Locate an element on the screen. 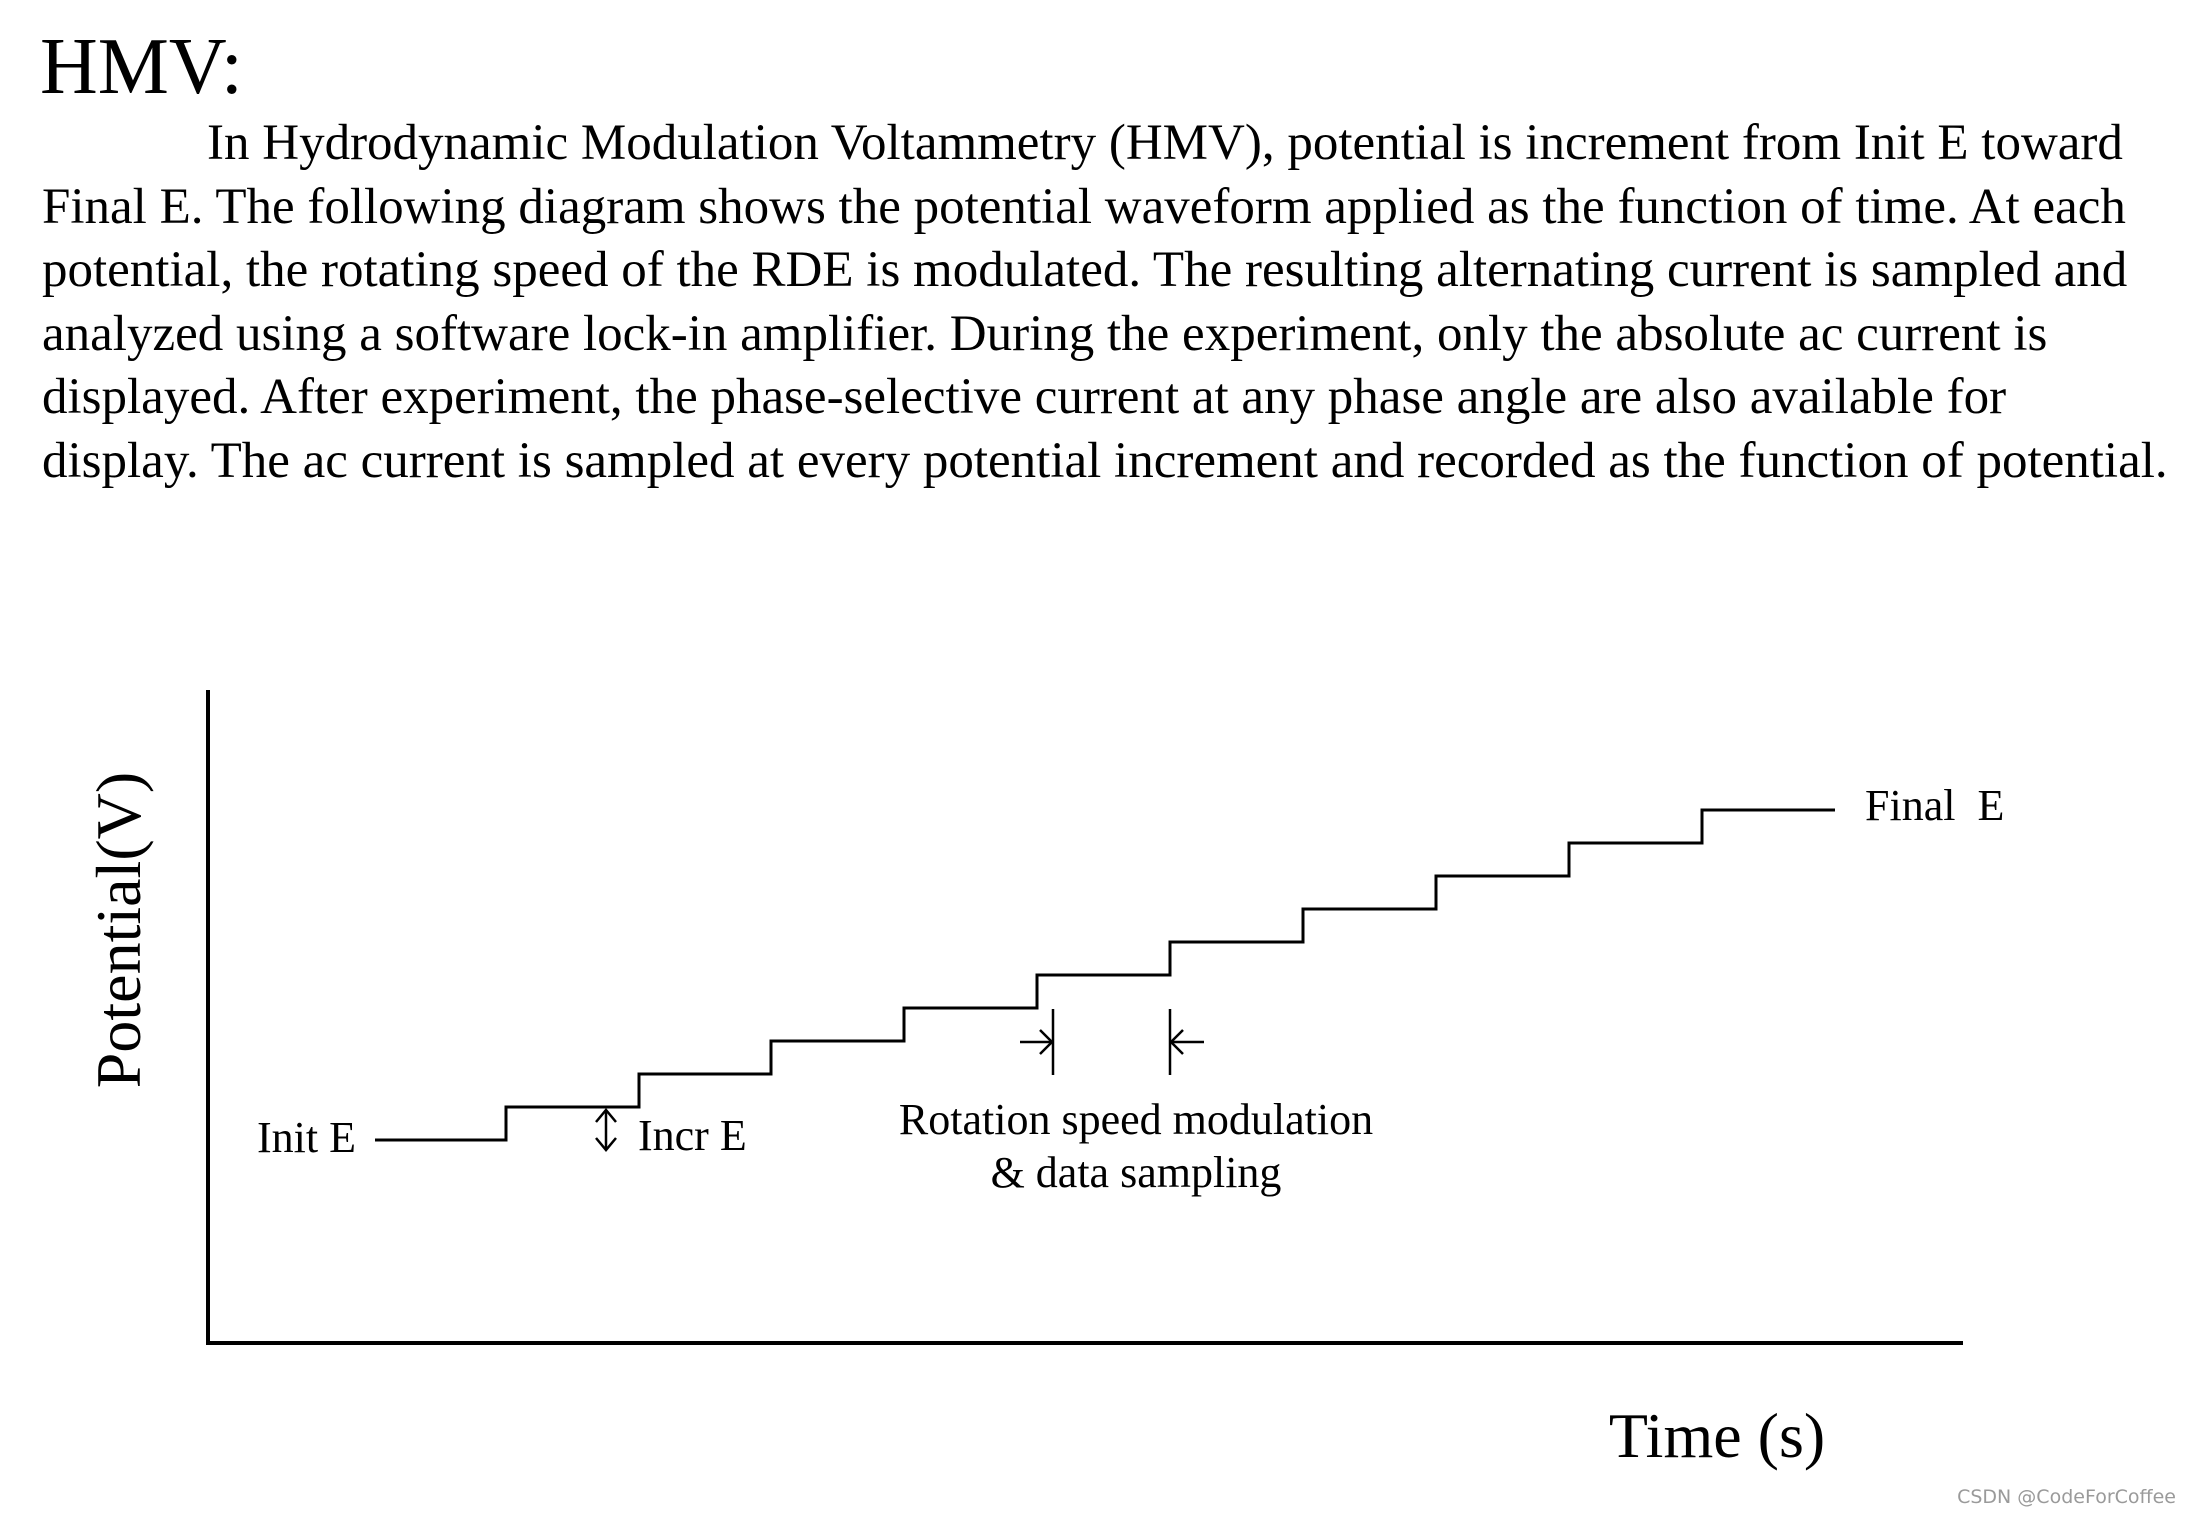 This screenshot has height=1516, width=2190. annotation-line-1: Rotation speed modulation is located at coordinates (1136, 1119).